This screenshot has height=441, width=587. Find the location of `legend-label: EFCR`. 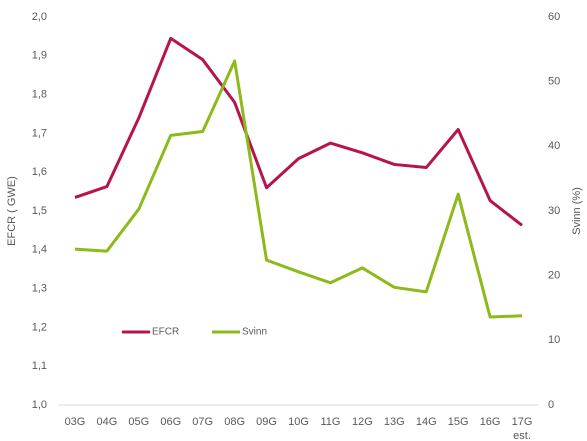

legend-label: EFCR is located at coordinates (165, 332).